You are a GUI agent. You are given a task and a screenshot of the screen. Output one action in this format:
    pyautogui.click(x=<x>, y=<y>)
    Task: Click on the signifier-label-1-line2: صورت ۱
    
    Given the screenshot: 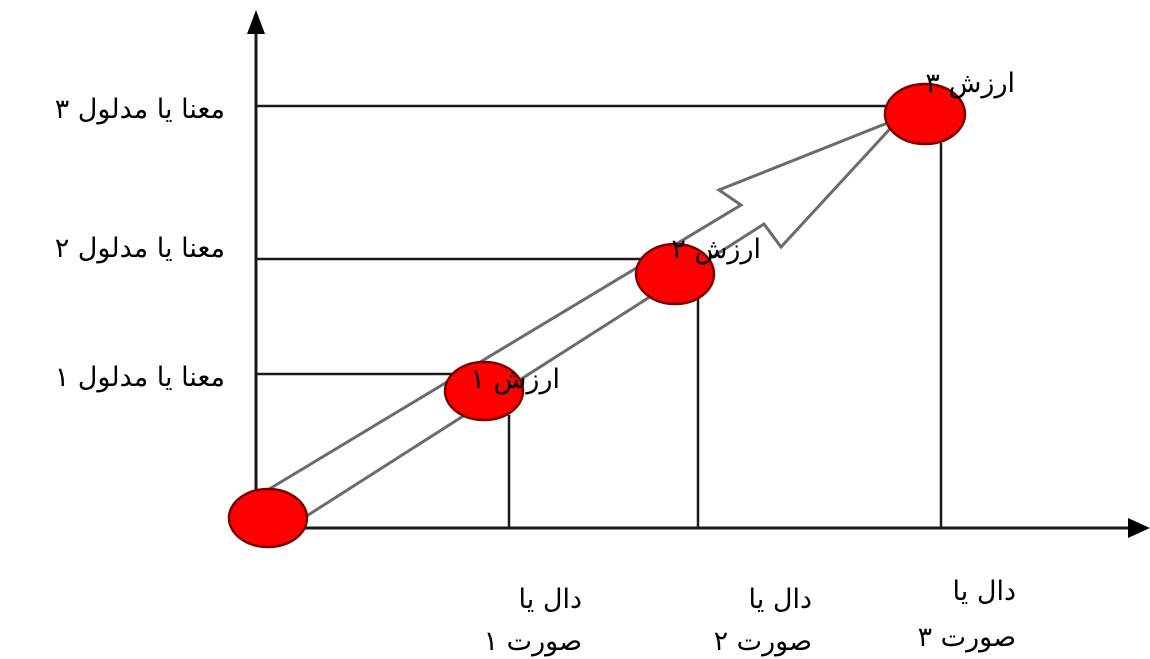 What is the action you would take?
    pyautogui.click(x=533, y=641)
    